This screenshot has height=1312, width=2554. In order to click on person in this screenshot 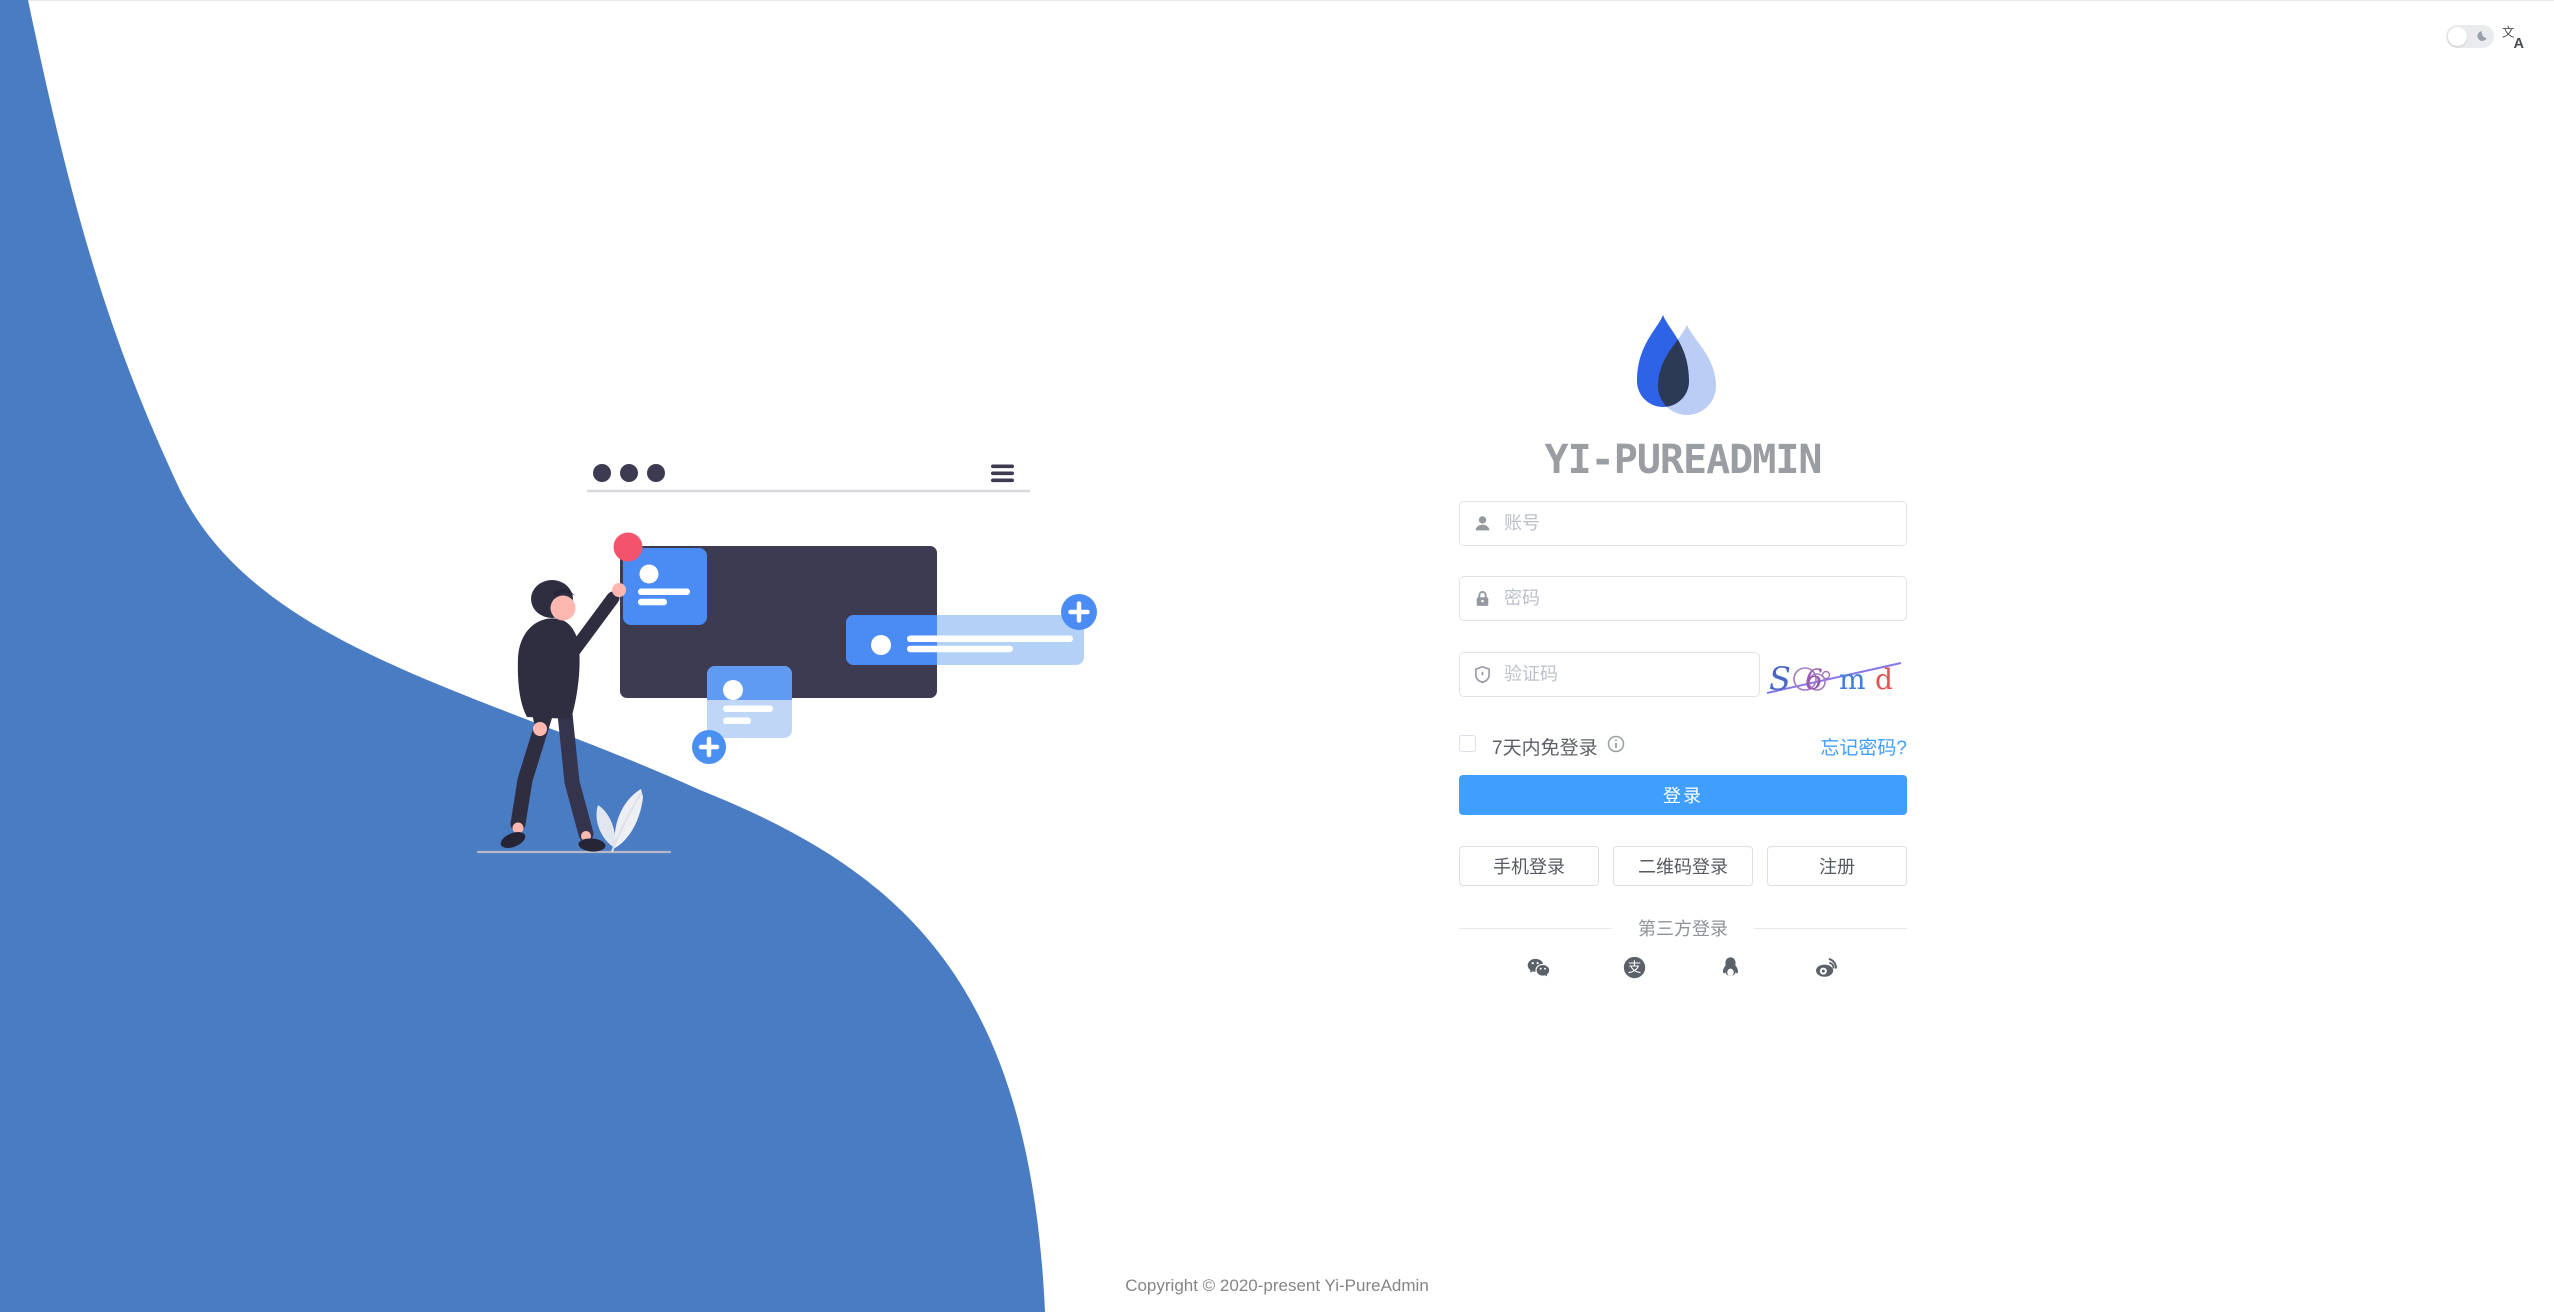, I will do `click(563, 716)`.